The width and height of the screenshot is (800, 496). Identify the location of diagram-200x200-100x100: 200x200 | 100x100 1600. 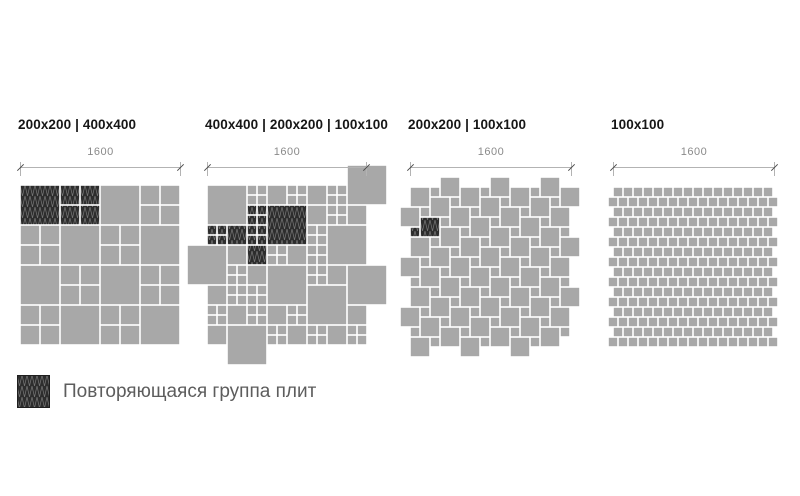
(490, 237).